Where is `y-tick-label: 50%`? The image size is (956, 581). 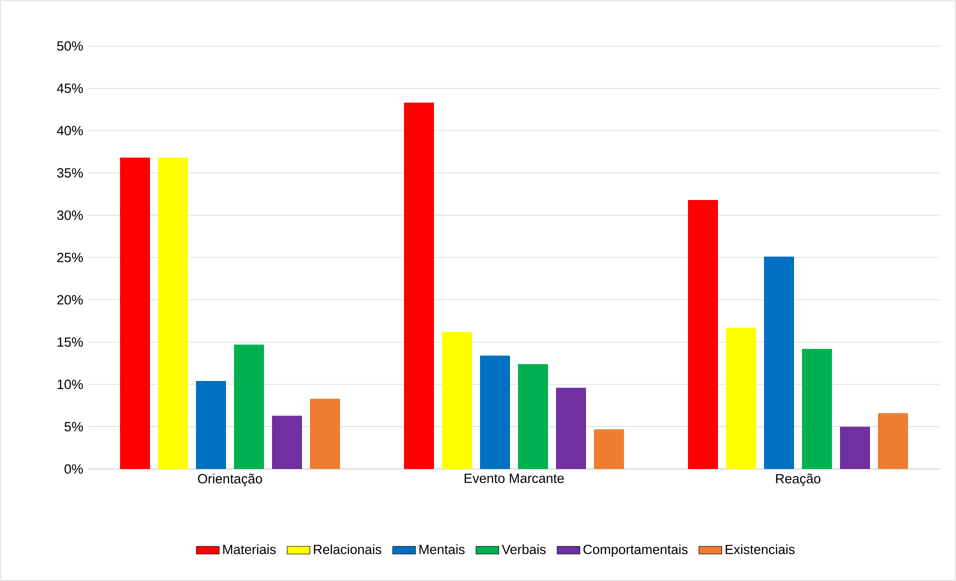 y-tick-label: 50% is located at coordinates (70, 46).